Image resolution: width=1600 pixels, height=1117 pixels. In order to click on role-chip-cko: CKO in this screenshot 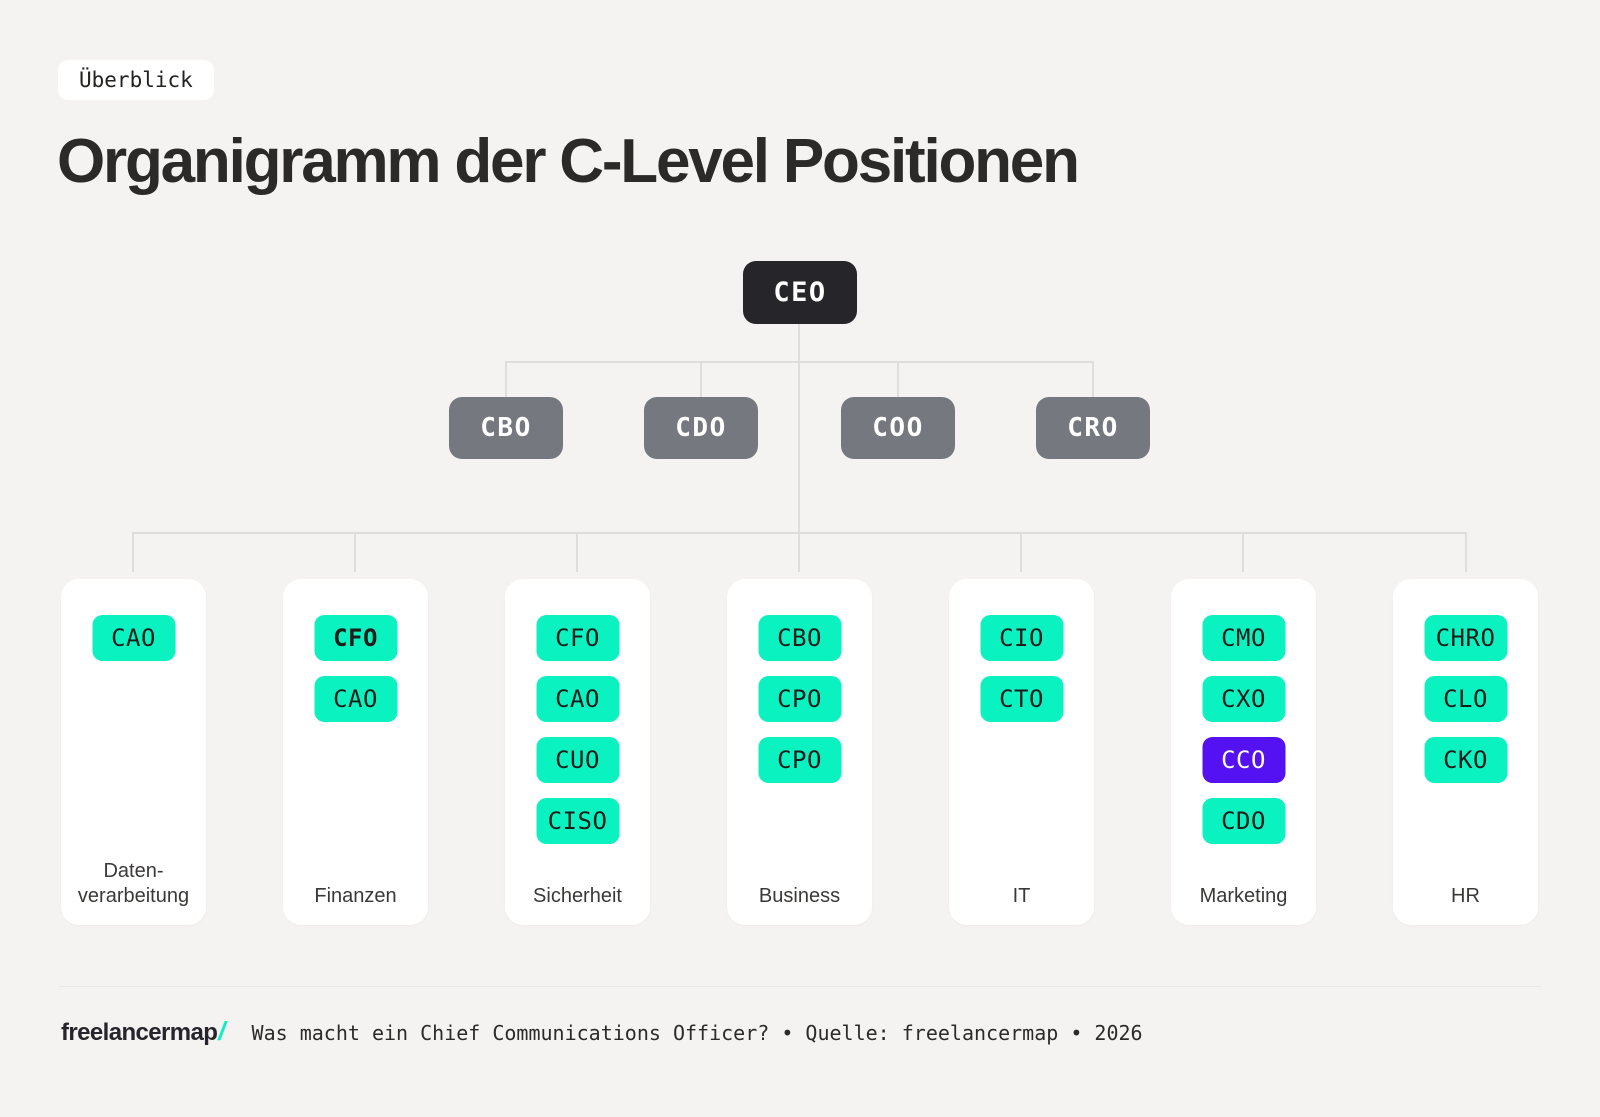, I will do `click(1465, 760)`.